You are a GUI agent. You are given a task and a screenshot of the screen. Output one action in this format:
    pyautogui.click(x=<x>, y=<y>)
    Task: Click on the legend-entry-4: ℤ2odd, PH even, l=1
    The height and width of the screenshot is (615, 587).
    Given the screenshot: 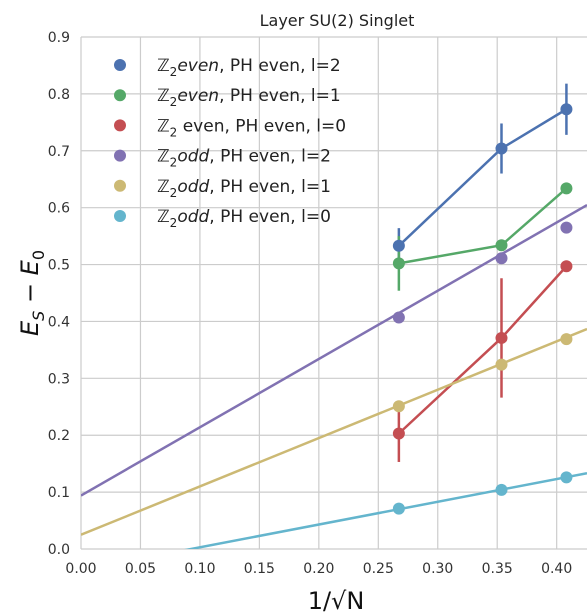 What is the action you would take?
    pyautogui.click(x=244, y=188)
    